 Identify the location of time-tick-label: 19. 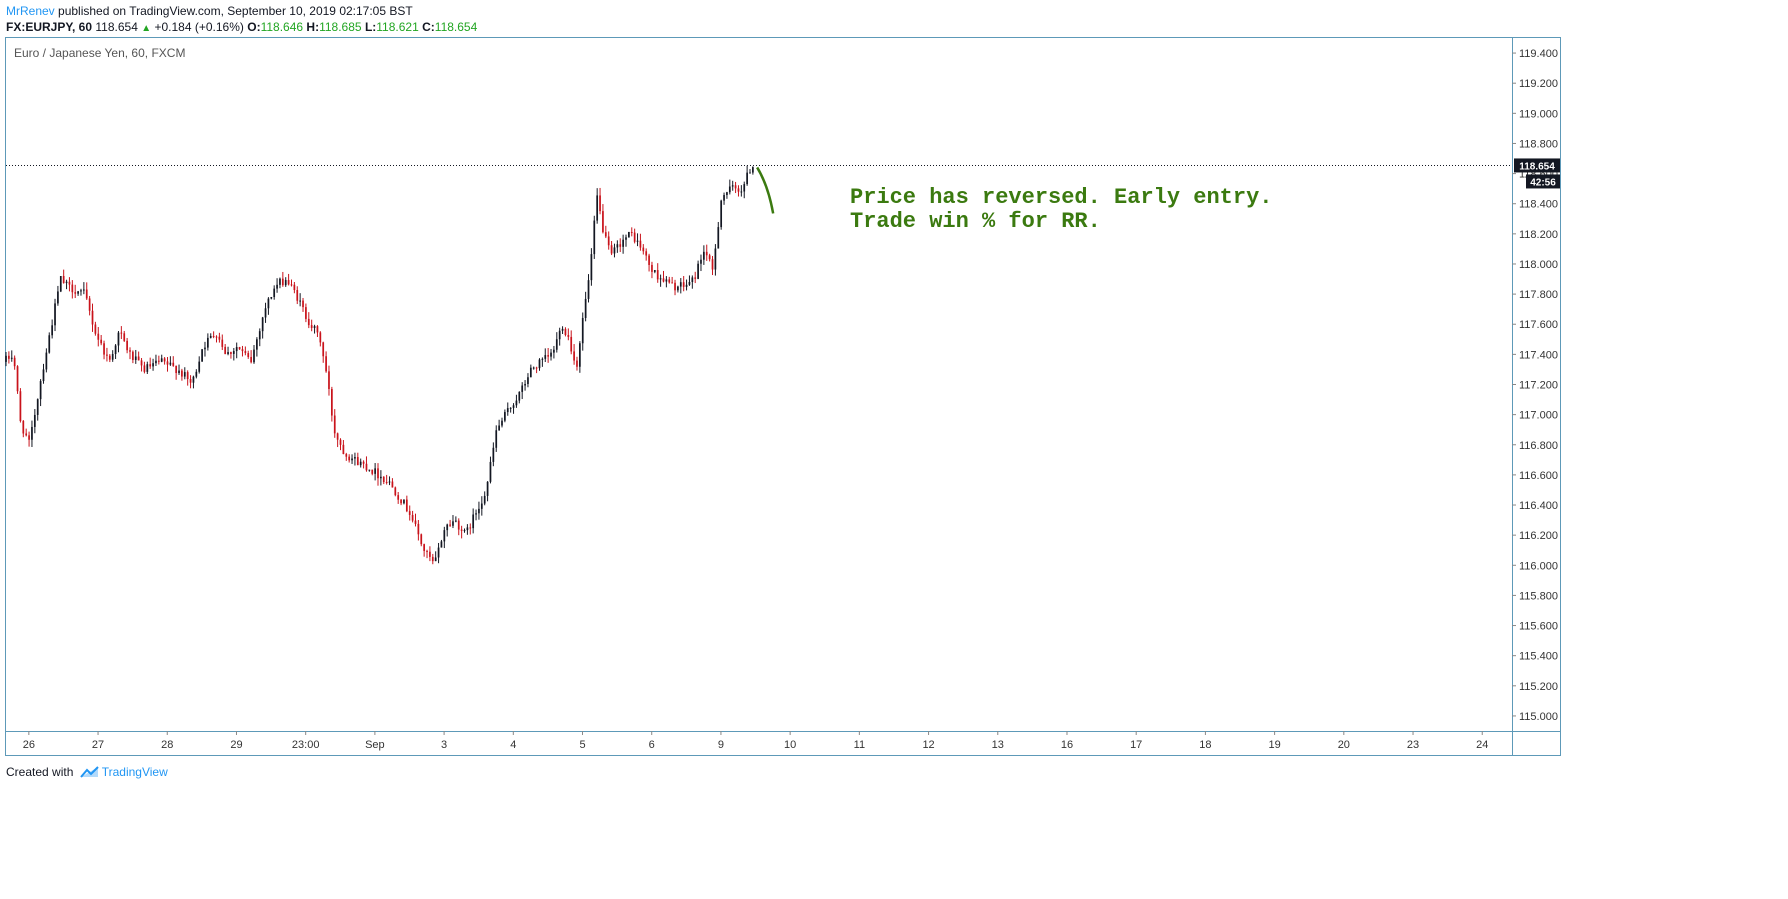
(1274, 745).